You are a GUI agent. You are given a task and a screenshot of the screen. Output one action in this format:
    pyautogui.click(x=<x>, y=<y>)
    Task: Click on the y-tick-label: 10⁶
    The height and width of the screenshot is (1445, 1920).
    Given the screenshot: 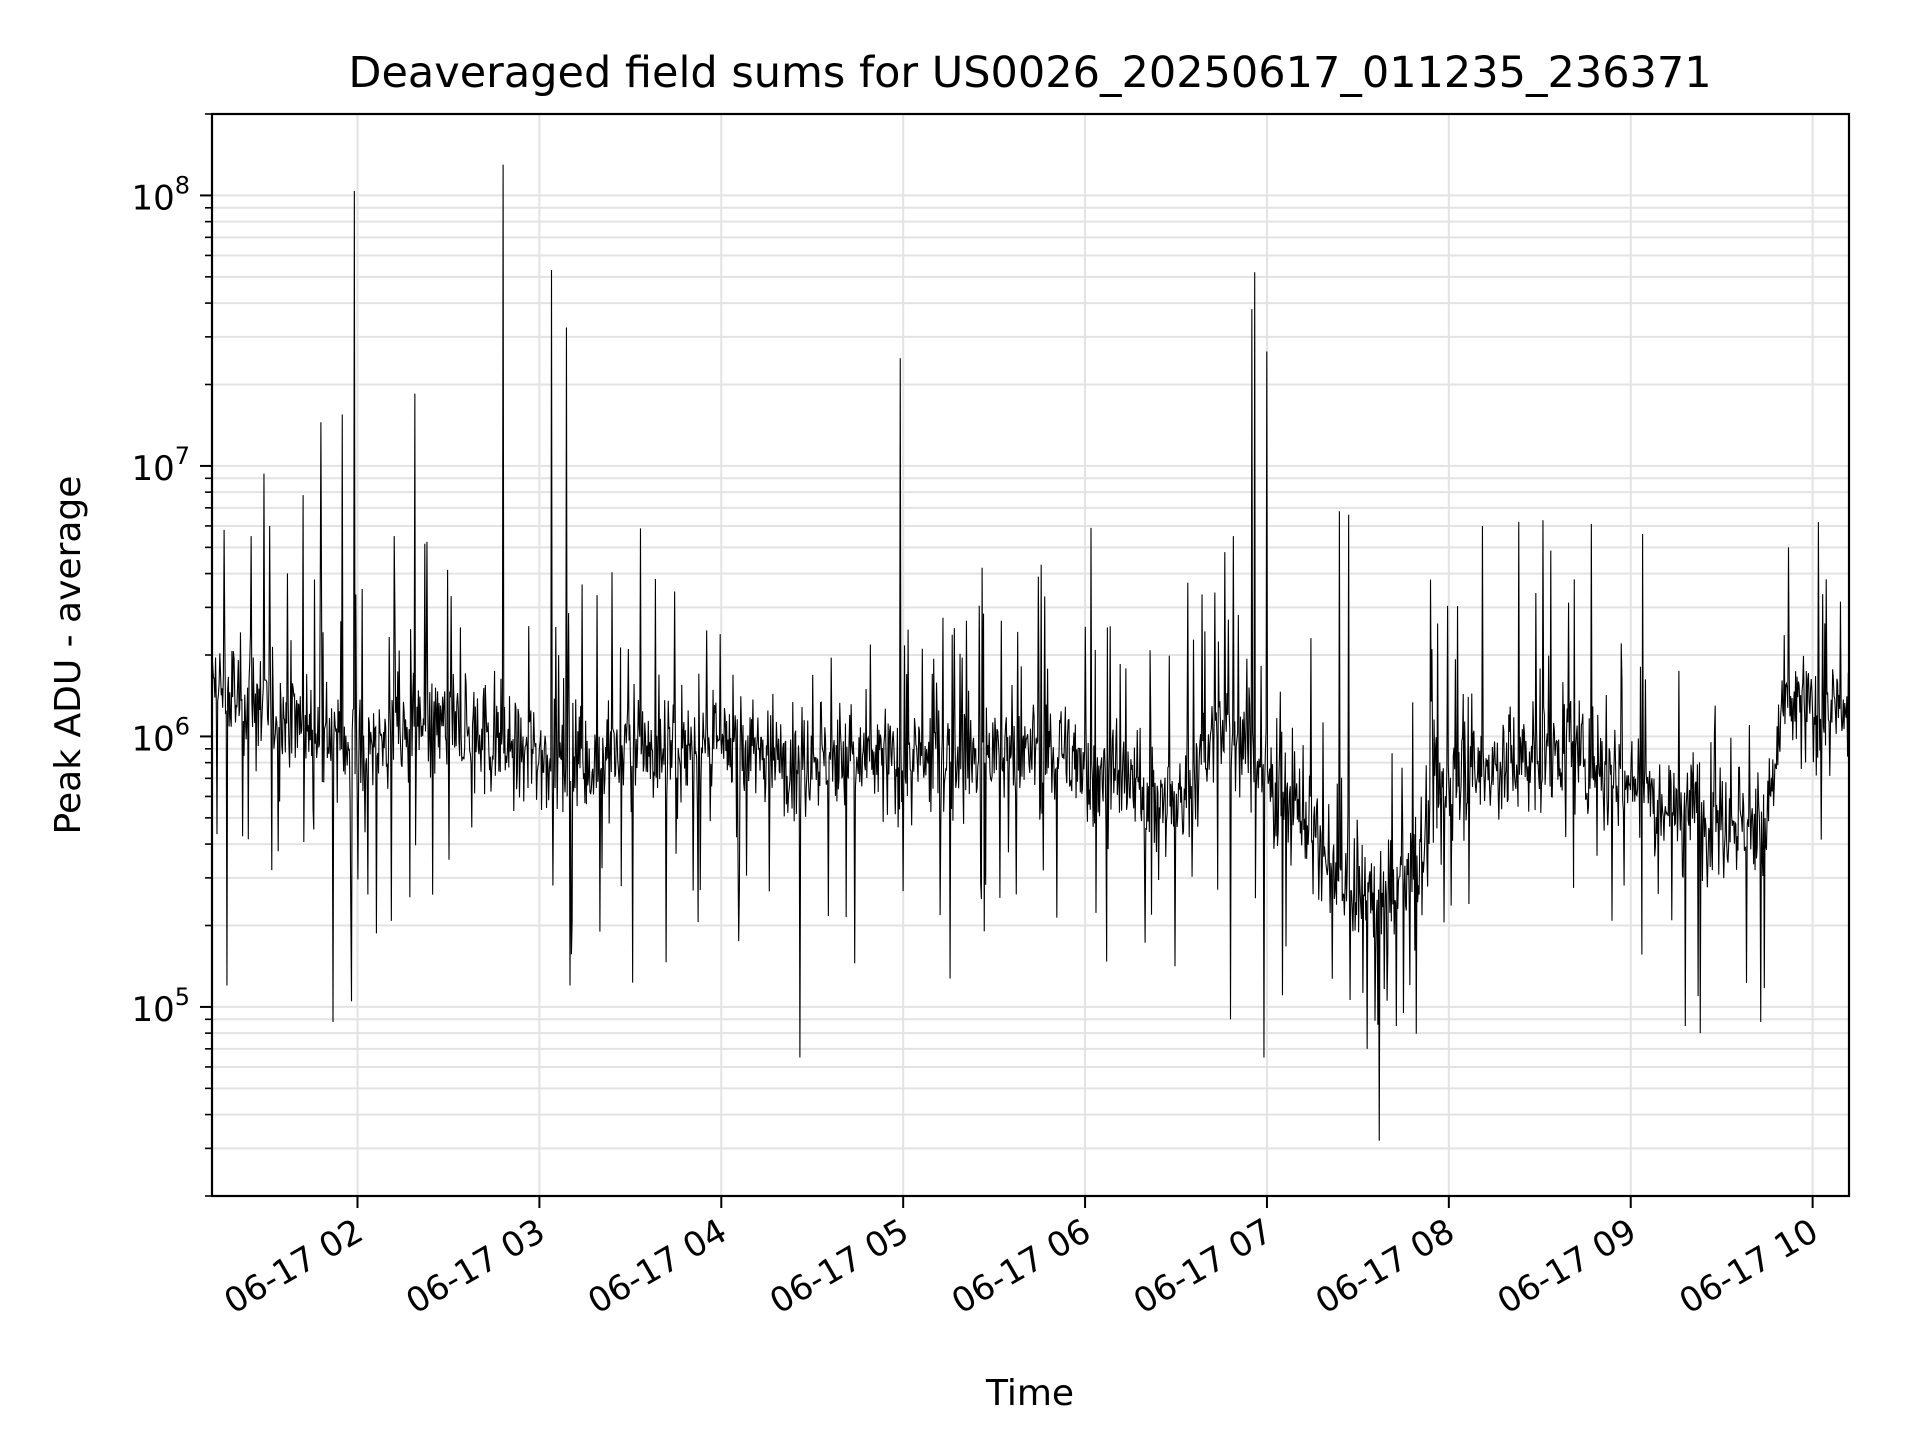 What is the action you would take?
    pyautogui.click(x=160, y=735)
    